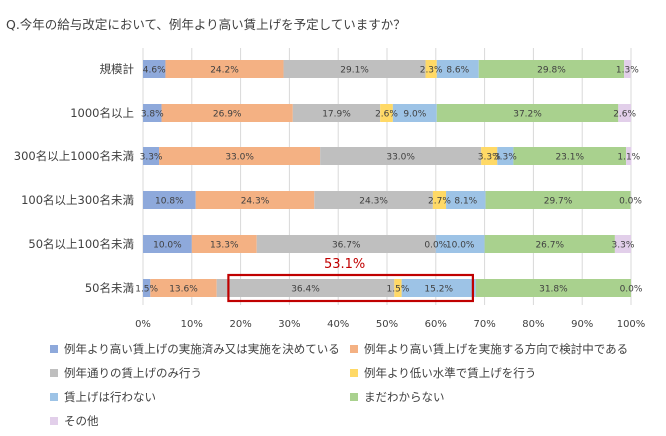  I want to click on data-label: 26.7%, so click(549, 246).